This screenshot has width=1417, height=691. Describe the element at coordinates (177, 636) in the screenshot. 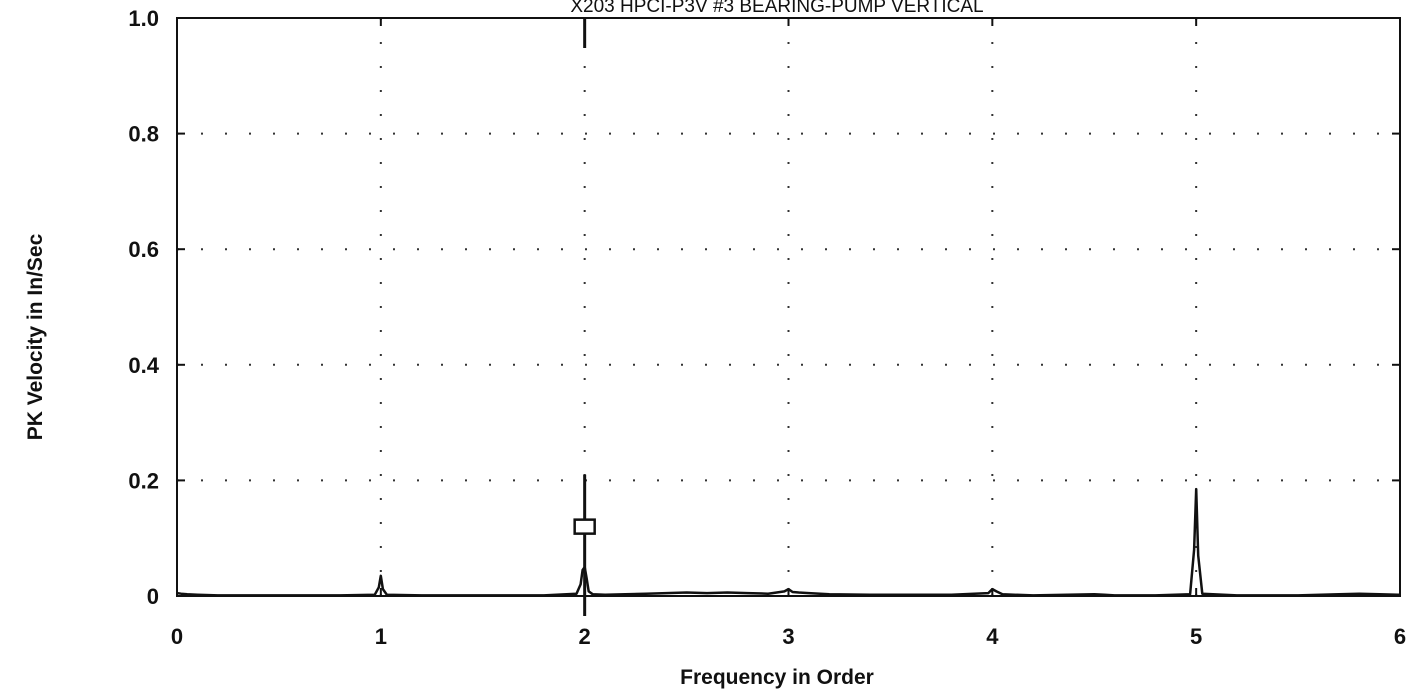

I see `x-tick-label: 0` at that location.